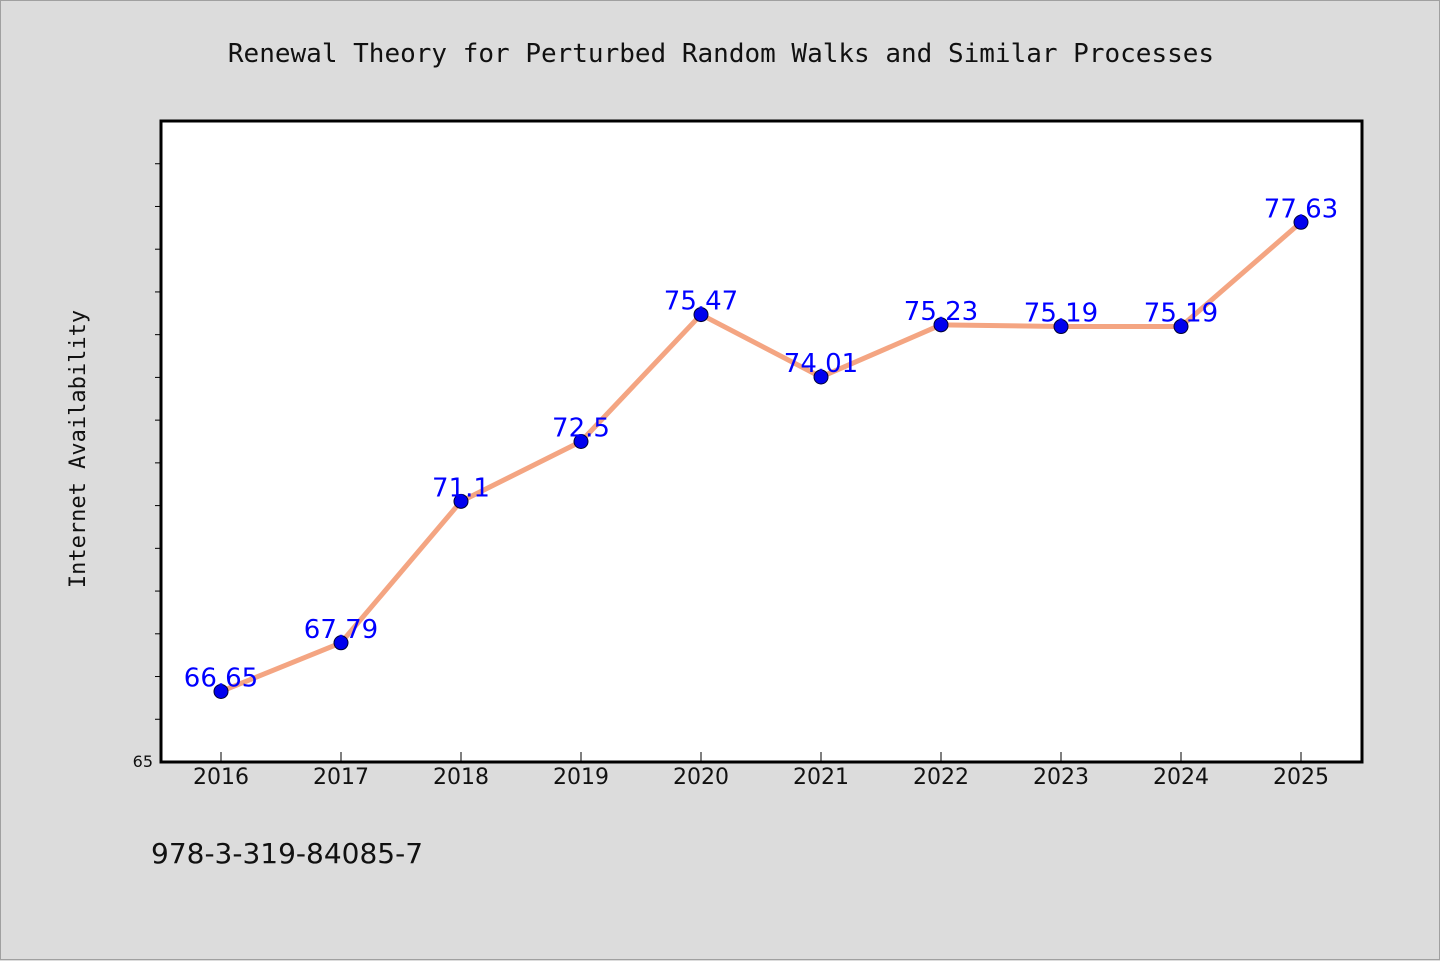  I want to click on isbn-label: 978-3-319-84085-7, so click(287, 853).